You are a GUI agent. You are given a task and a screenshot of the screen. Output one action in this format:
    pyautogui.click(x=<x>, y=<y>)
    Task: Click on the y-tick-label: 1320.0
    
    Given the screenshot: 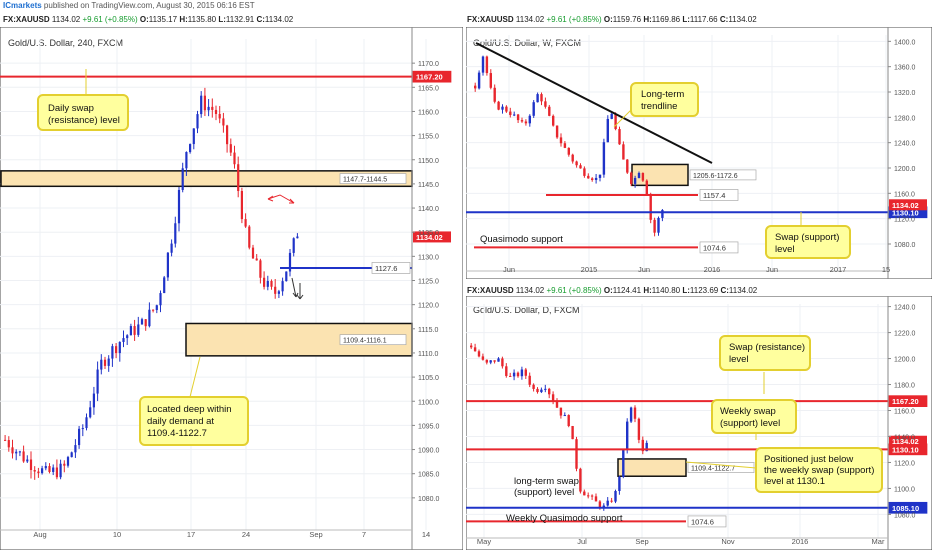 What is the action you would take?
    pyautogui.click(x=905, y=93)
    